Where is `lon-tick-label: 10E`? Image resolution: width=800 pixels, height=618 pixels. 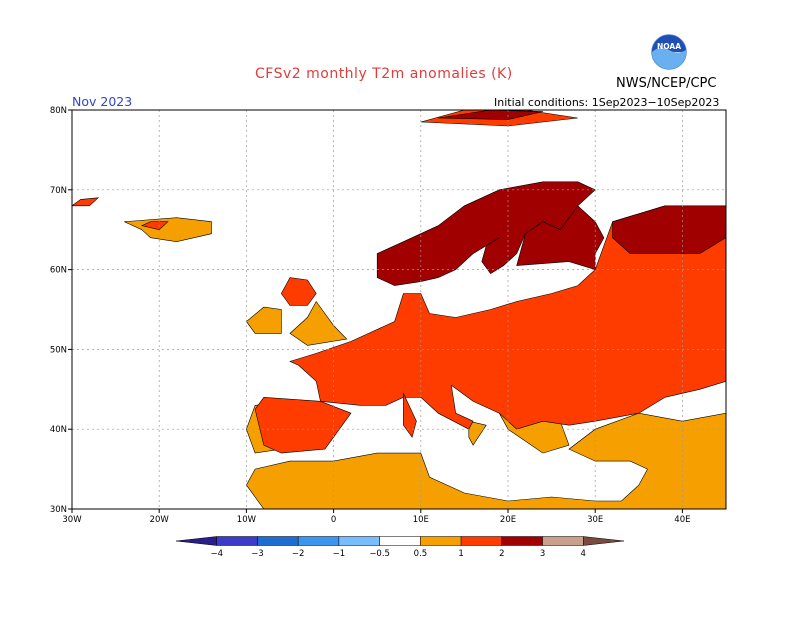 lon-tick-label: 10E is located at coordinates (421, 520).